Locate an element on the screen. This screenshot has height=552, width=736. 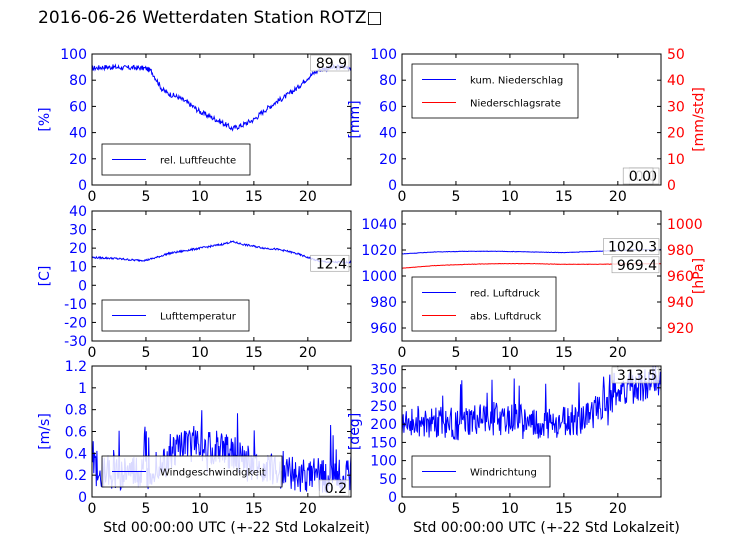
y2-tick-label: 920 is located at coordinates (680, 329).